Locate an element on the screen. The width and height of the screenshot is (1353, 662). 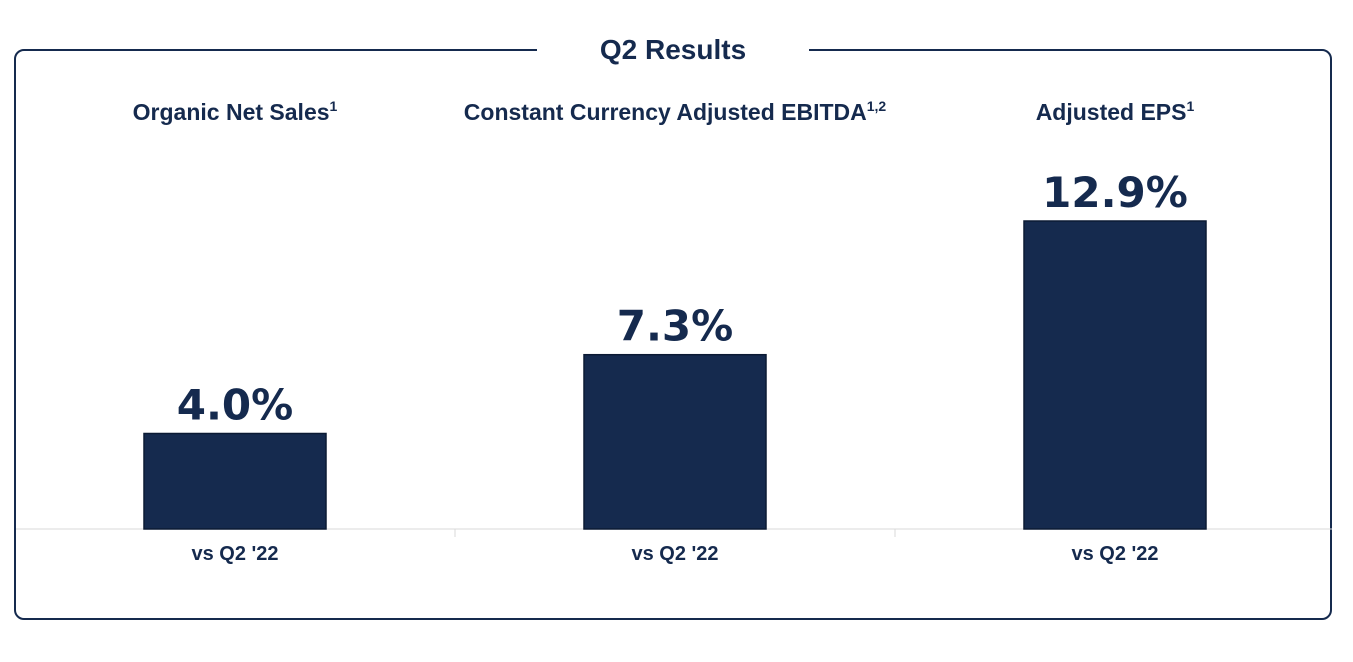
metric-footnote-3: 1 is located at coordinates (1191, 106).